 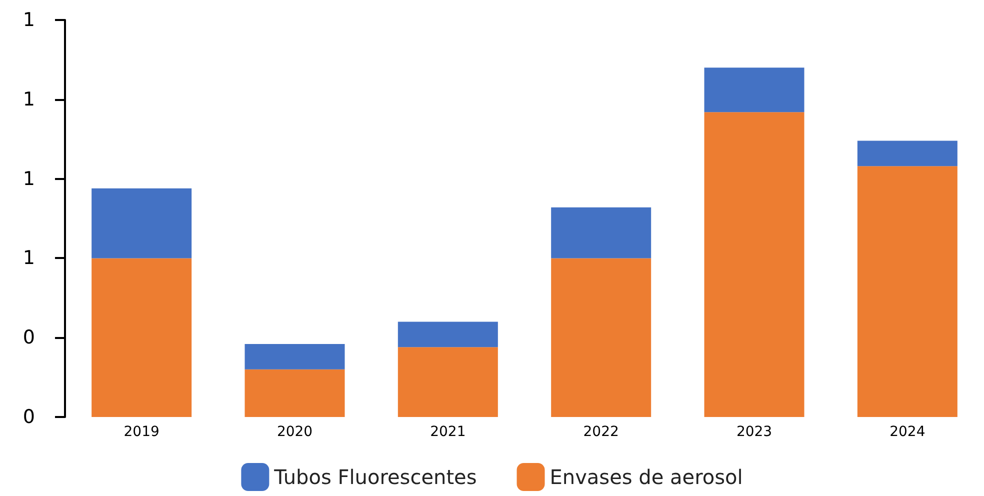 What do you see at coordinates (375, 477) in the screenshot?
I see `legend-label: Tubos Fluorescentes` at bounding box center [375, 477].